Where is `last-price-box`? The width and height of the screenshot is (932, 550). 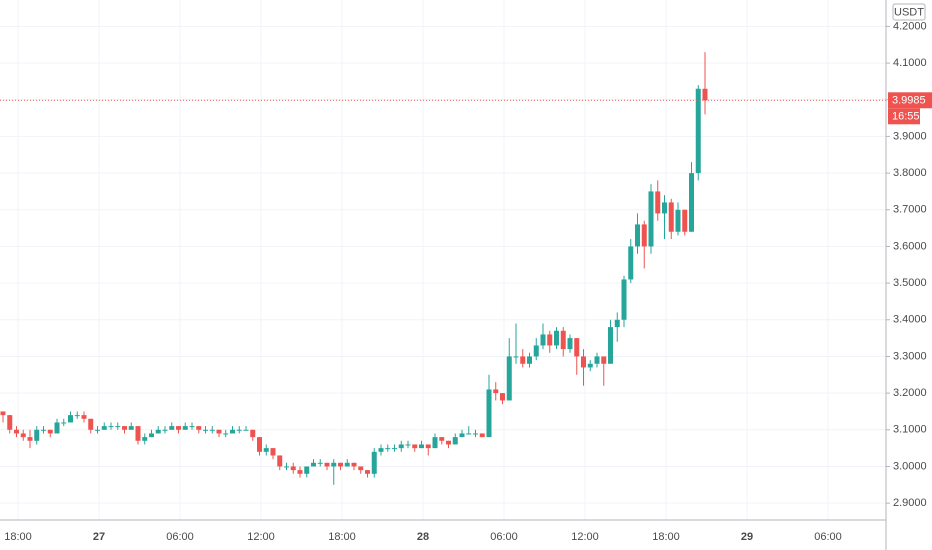 last-price-box is located at coordinates (910, 100).